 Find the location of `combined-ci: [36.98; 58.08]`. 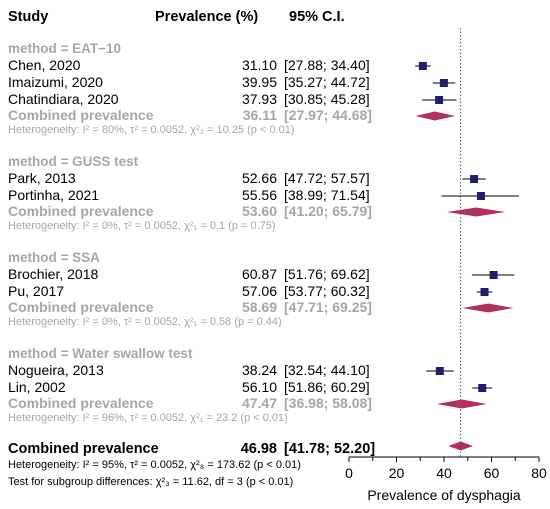

combined-ci: [36.98; 58.08] is located at coordinates (328, 403).